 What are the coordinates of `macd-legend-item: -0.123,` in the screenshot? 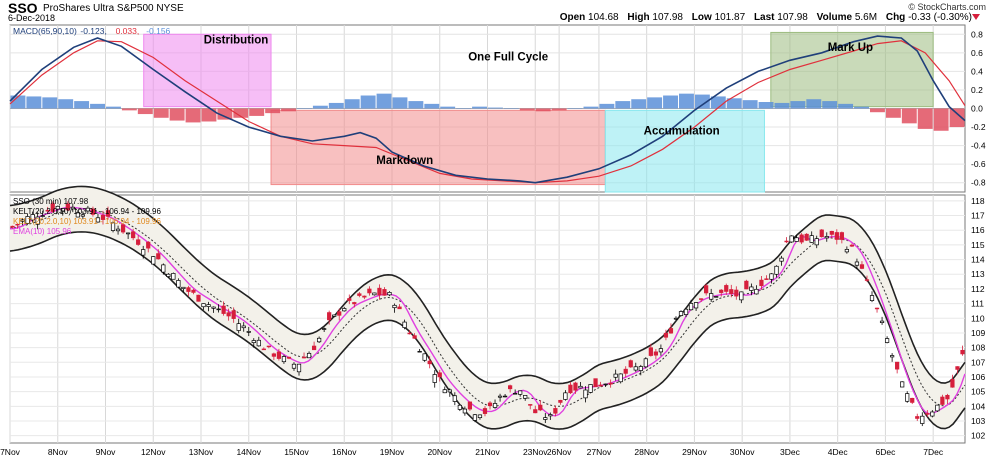 It's located at (93, 31).